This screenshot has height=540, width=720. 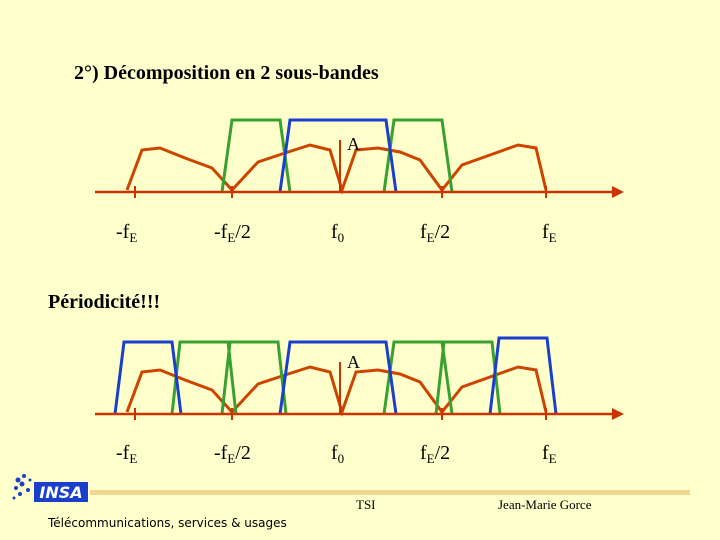 I want to click on bottom-diagram, so click(x=359, y=378).